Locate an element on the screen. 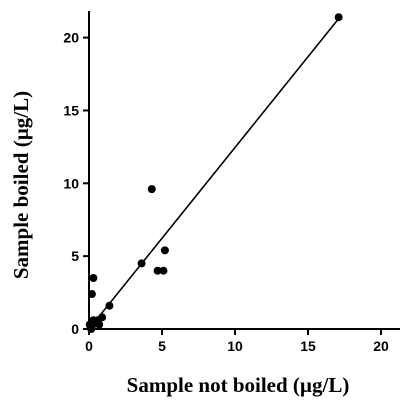 Image resolution: width=402 pixels, height=404 pixels. x-axis-title: Sample not boiled (µg/L) is located at coordinates (238, 385).